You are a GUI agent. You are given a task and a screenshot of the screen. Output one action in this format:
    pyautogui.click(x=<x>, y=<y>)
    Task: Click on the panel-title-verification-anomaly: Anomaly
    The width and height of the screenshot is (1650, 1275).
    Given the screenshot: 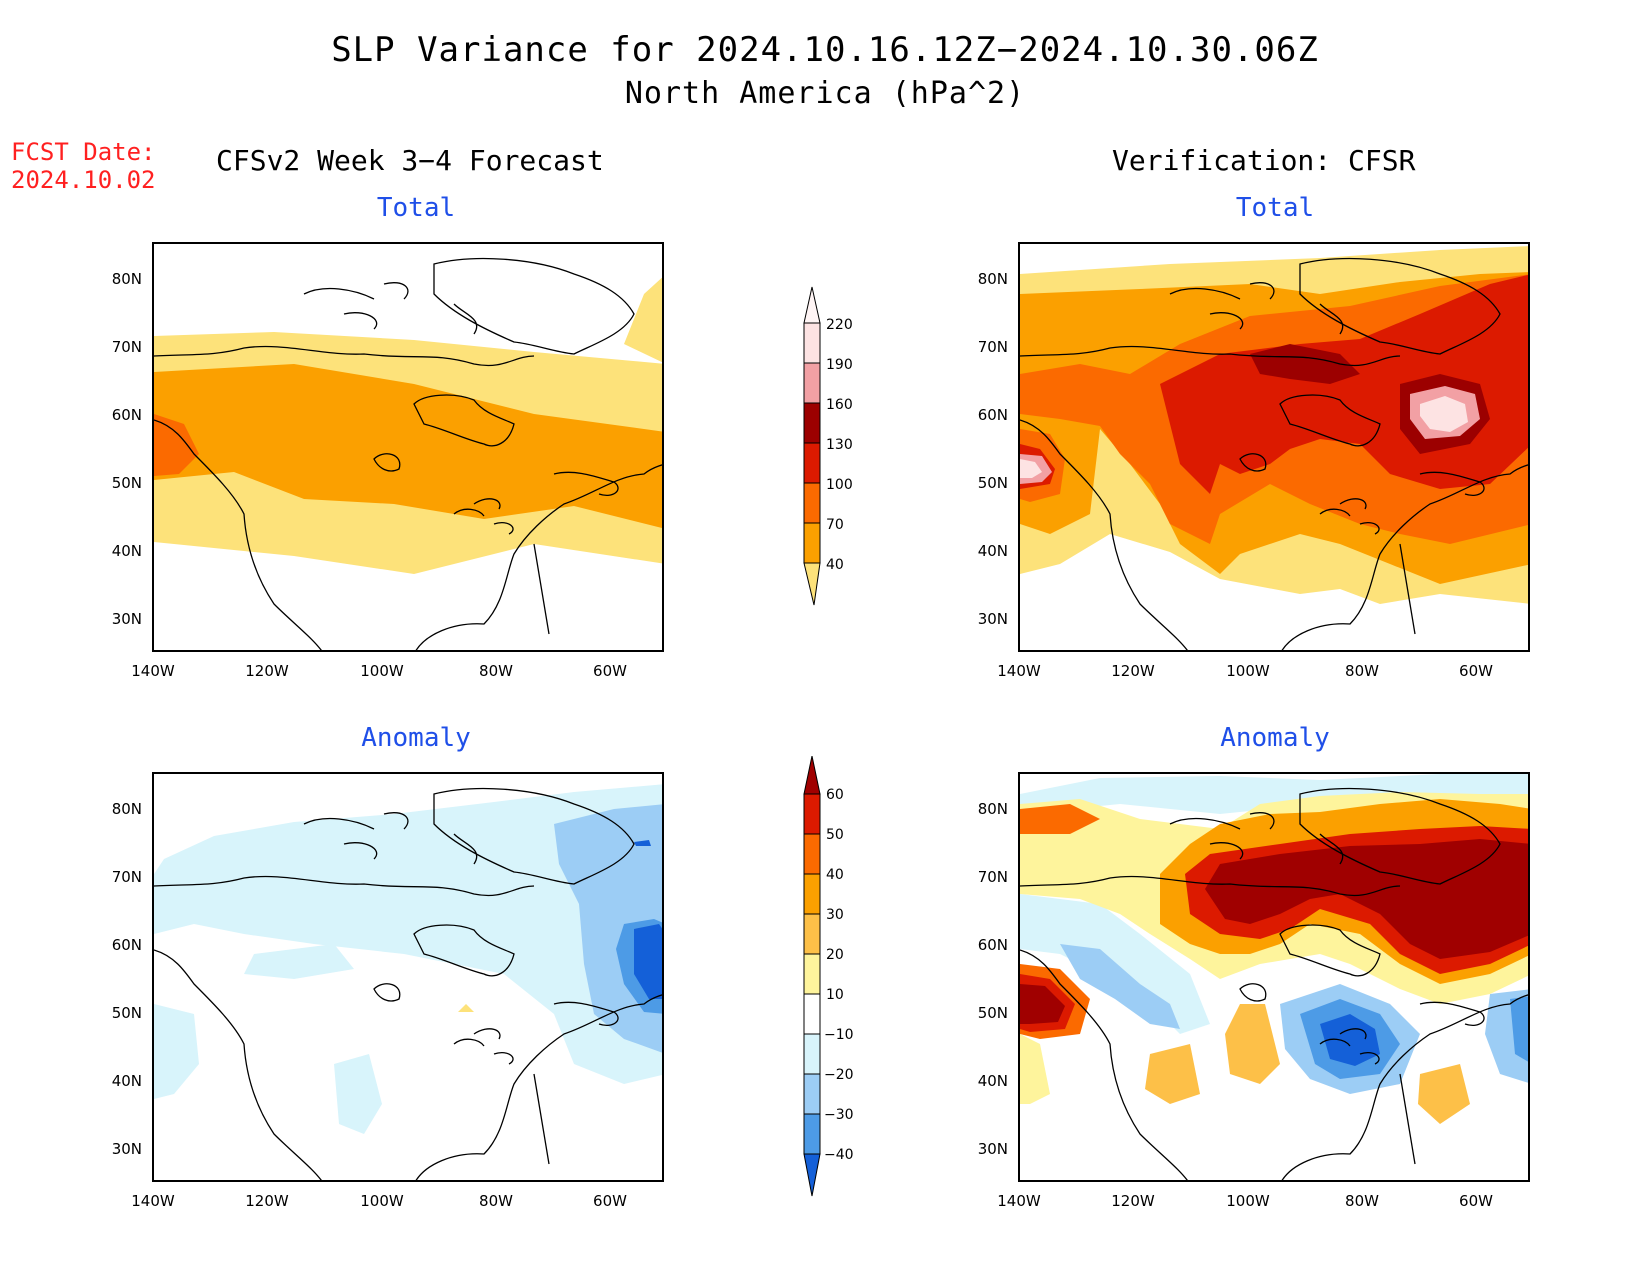 What is the action you would take?
    pyautogui.click(x=1275, y=738)
    